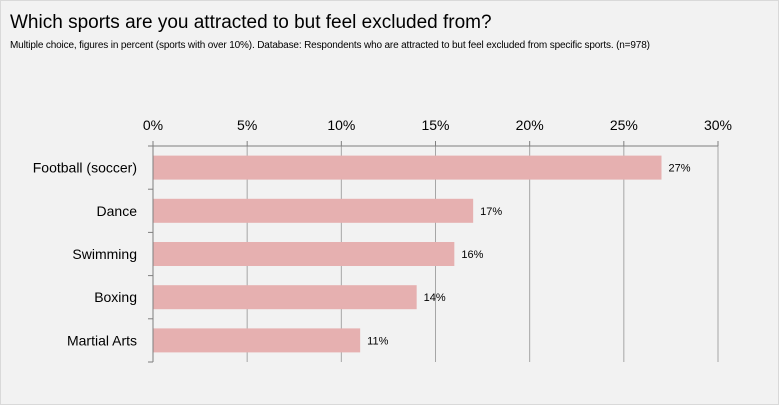 This screenshot has height=405, width=779. What do you see at coordinates (341, 125) in the screenshot?
I see `x-tick-label: 10%` at bounding box center [341, 125].